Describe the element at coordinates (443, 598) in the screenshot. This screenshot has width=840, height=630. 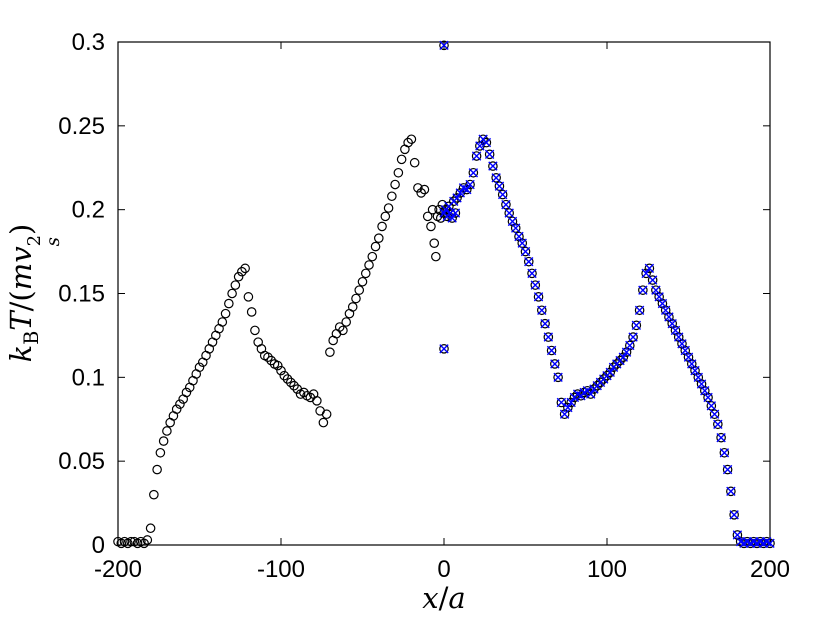
I see `xlabel-slash: /` at that location.